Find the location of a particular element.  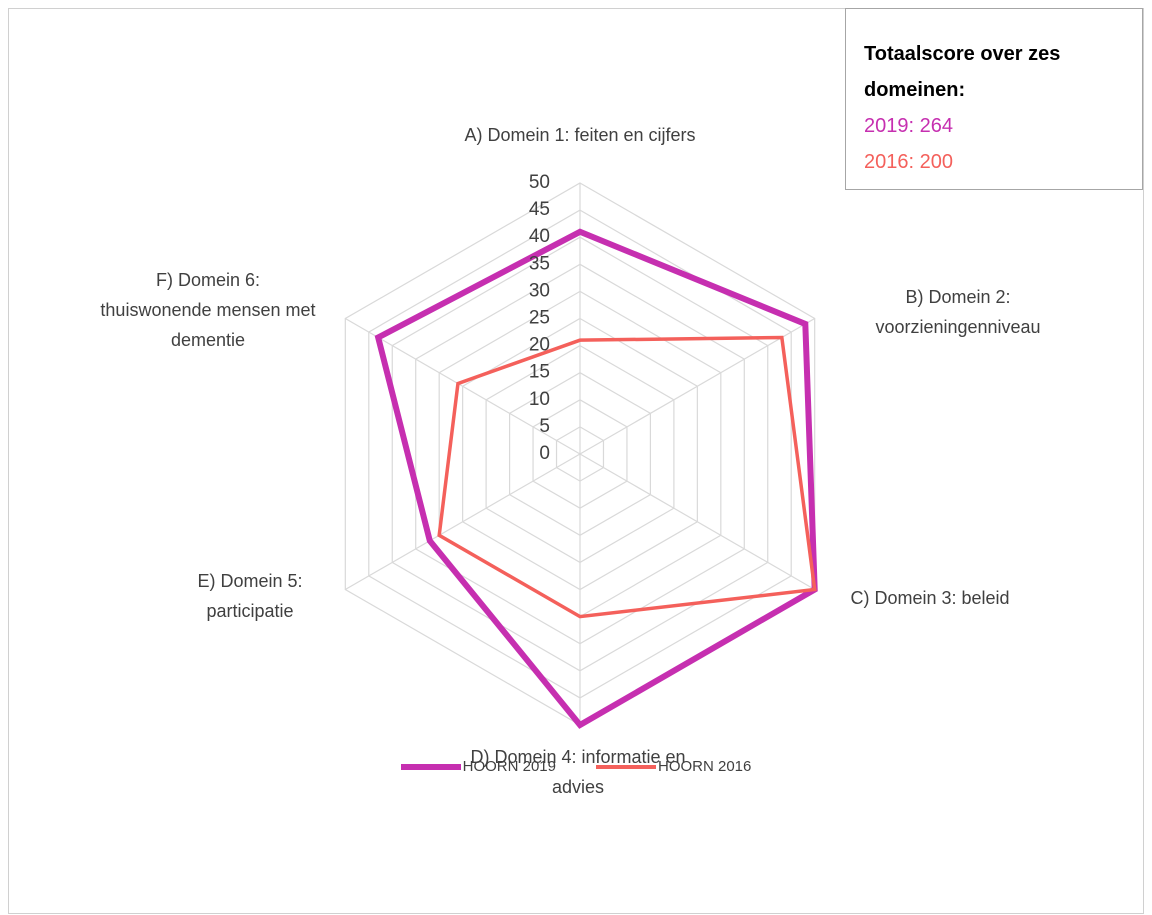

tick-label: 40 is located at coordinates (539, 236).